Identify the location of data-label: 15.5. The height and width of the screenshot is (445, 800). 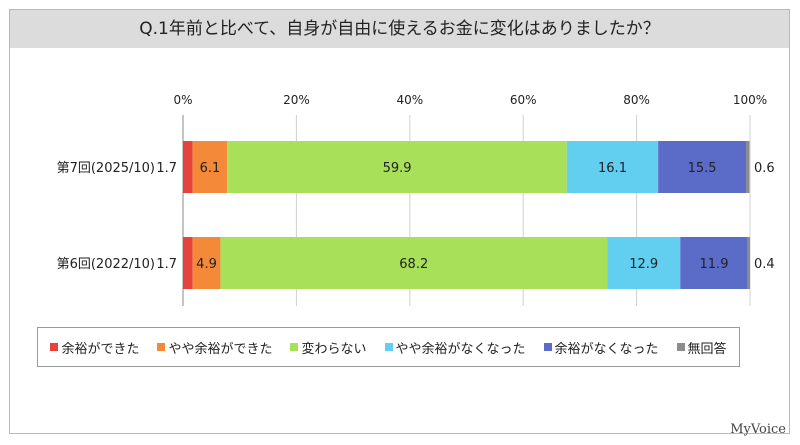
(702, 168).